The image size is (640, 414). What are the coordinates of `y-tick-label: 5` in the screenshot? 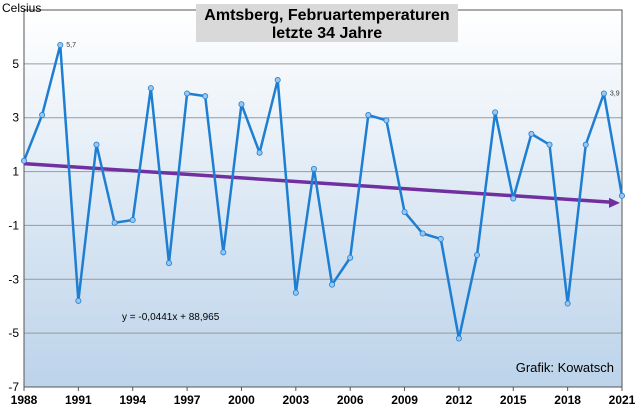 It's located at (15, 64).